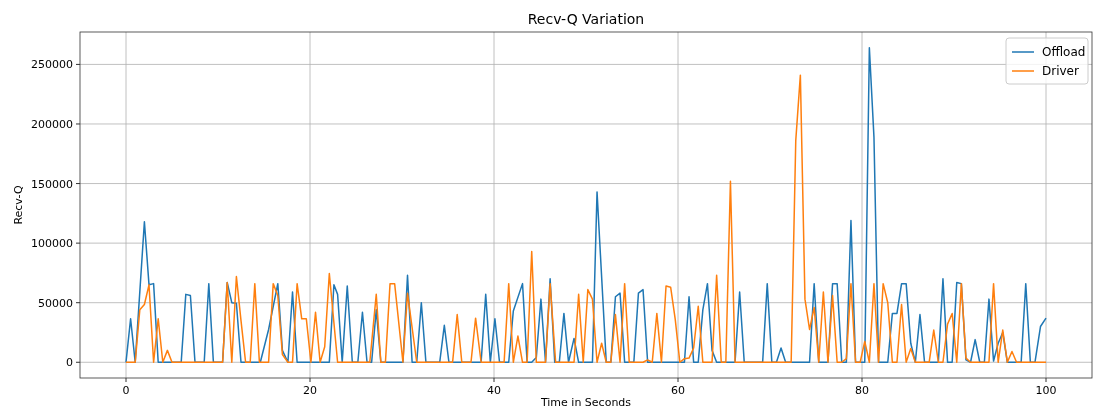  What do you see at coordinates (585, 402) in the screenshot?
I see `x-axis-title: Time in Seconds` at bounding box center [585, 402].